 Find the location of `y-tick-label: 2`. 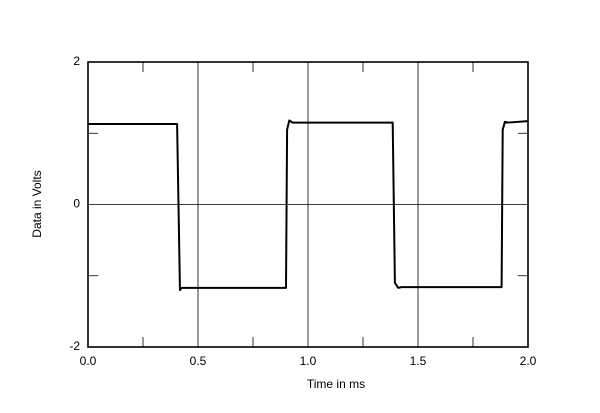

y-tick-label: 2 is located at coordinates (76, 61).